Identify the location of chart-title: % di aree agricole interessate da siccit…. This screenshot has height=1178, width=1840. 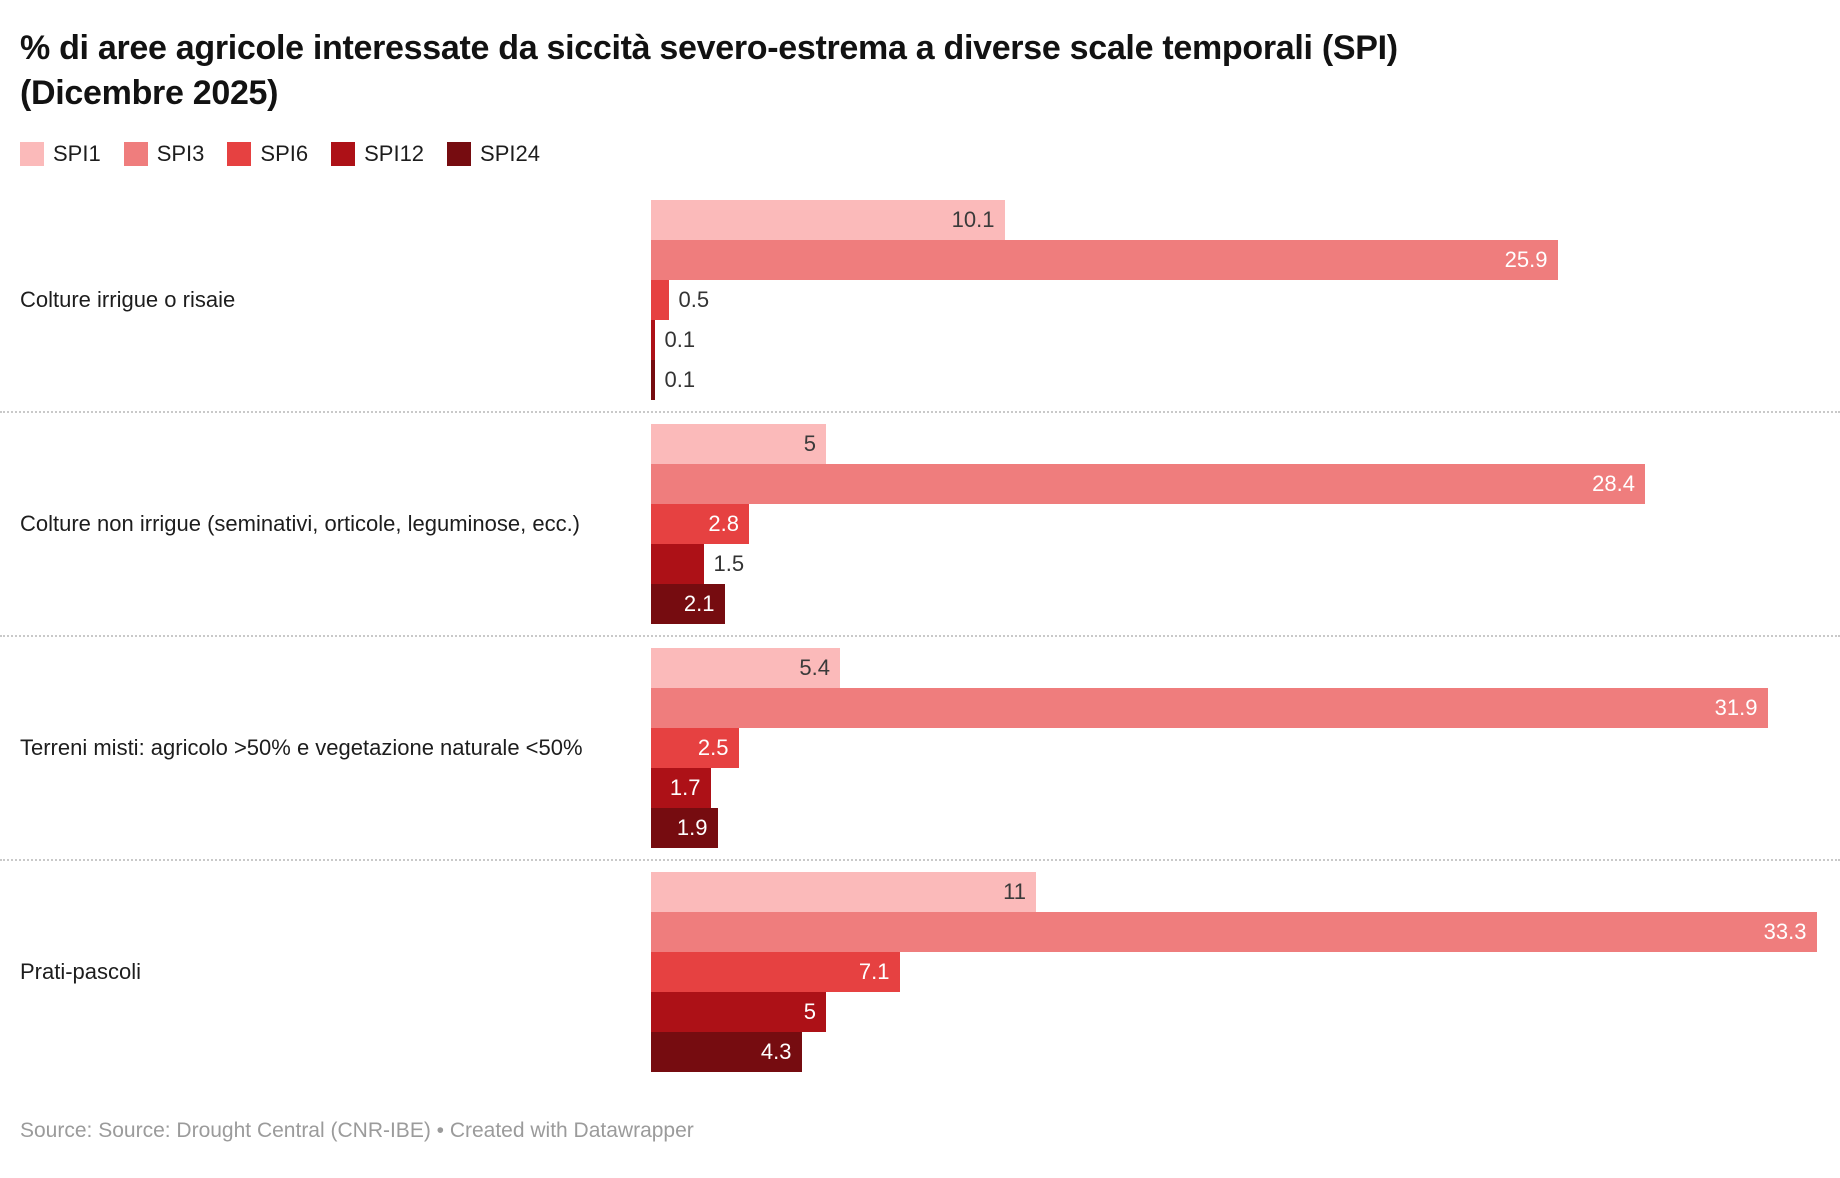
(920, 71).